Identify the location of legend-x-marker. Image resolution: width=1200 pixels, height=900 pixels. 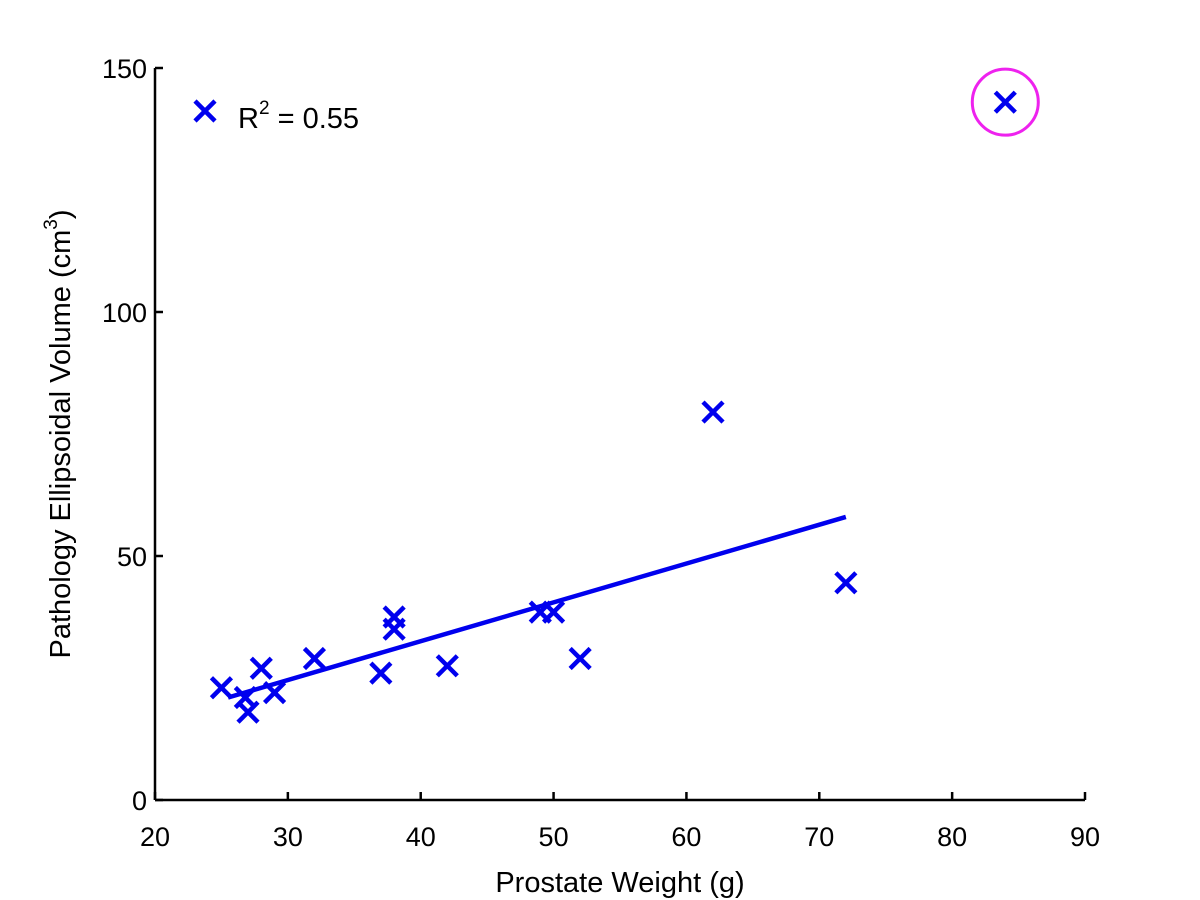
(205, 111).